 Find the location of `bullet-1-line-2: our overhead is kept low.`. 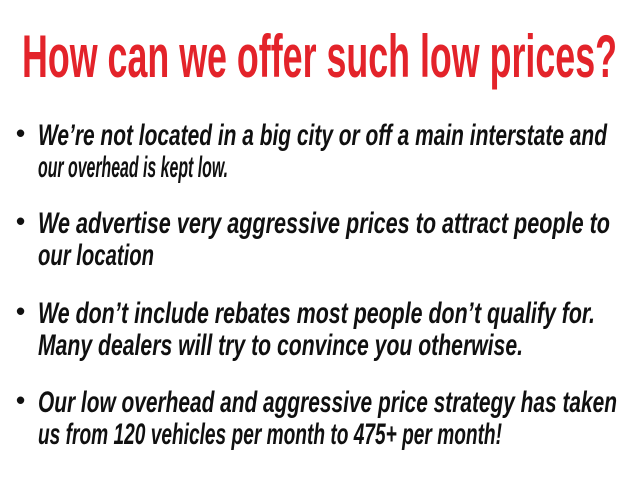

bullet-1-line-2: our overhead is kept low. is located at coordinates (133, 167).